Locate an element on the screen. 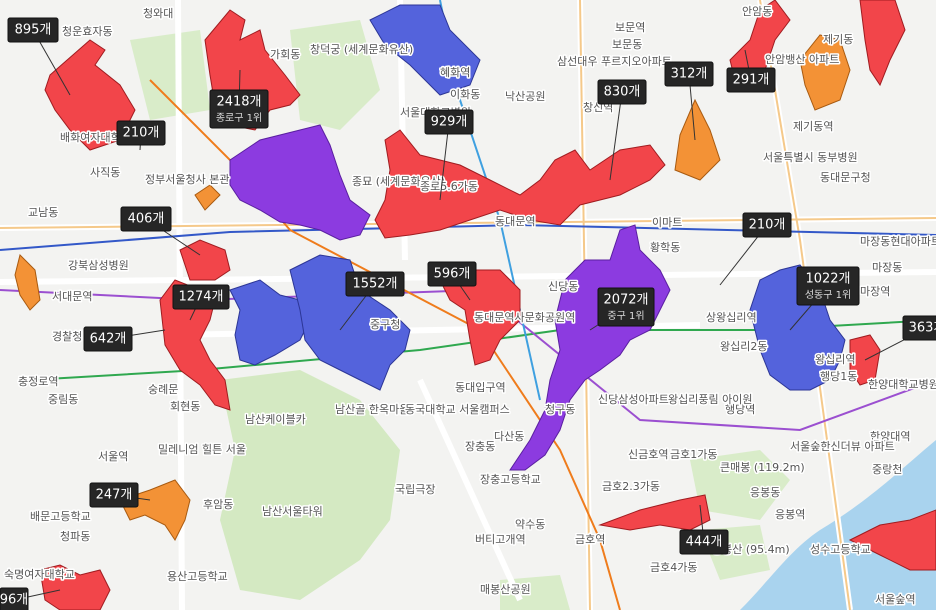  place-label: 밀레니엄 힐튼 서울 is located at coordinates (202, 449).